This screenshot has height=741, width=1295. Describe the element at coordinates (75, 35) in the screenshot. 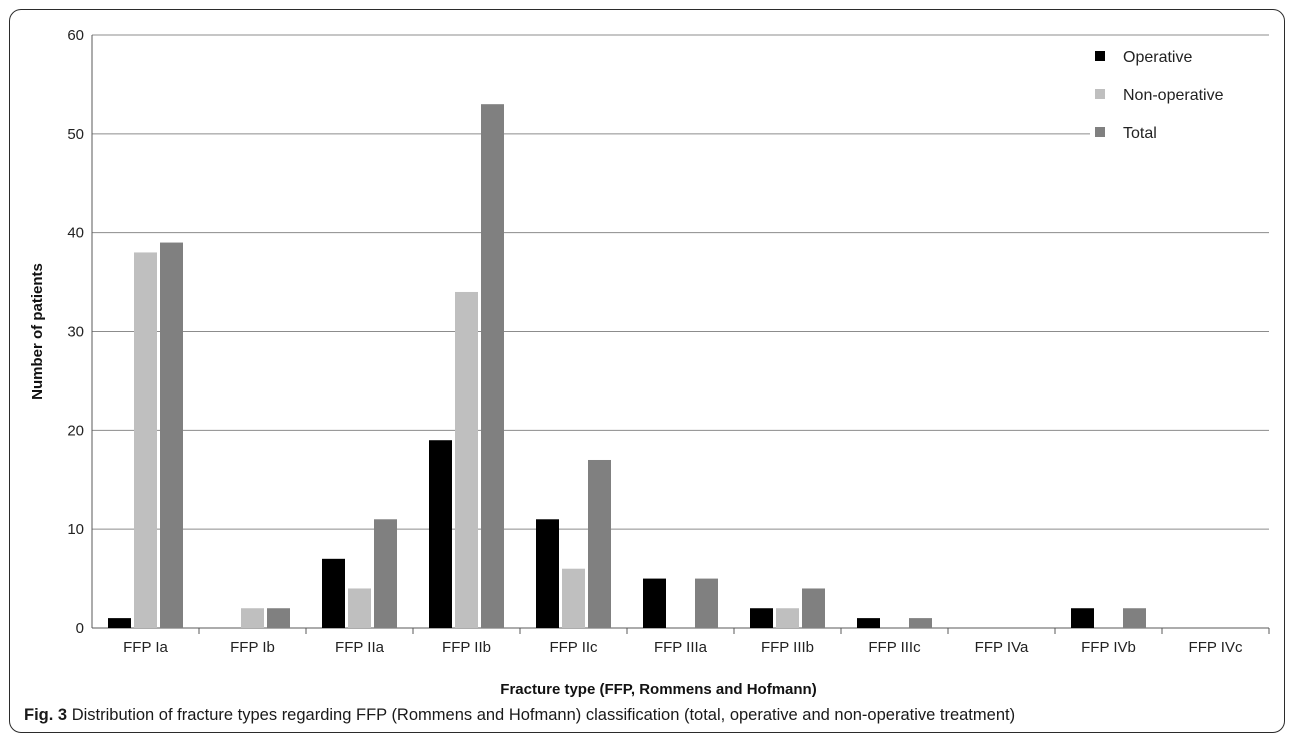

I see `y-tick-label: 60` at that location.